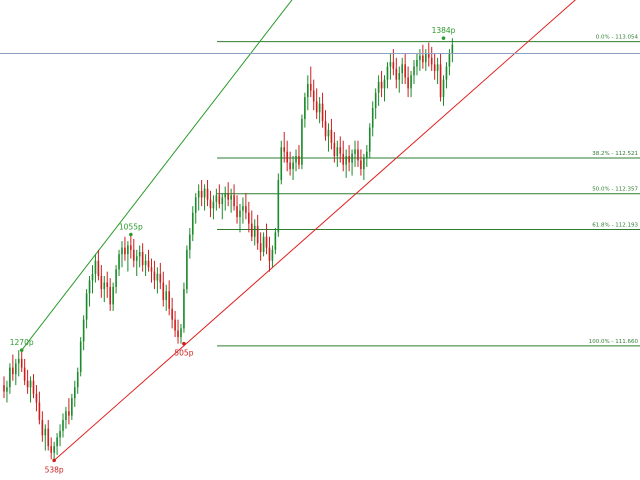 The height and width of the screenshot is (480, 640). What do you see at coordinates (615, 154) in the screenshot?
I see `fib-level-label: 38.2% - 112.521` at bounding box center [615, 154].